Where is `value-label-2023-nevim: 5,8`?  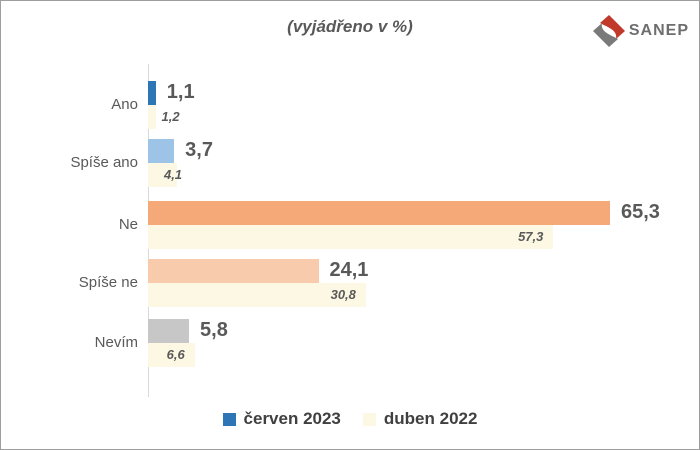
value-label-2023-nevim: 5,8 is located at coordinates (214, 330).